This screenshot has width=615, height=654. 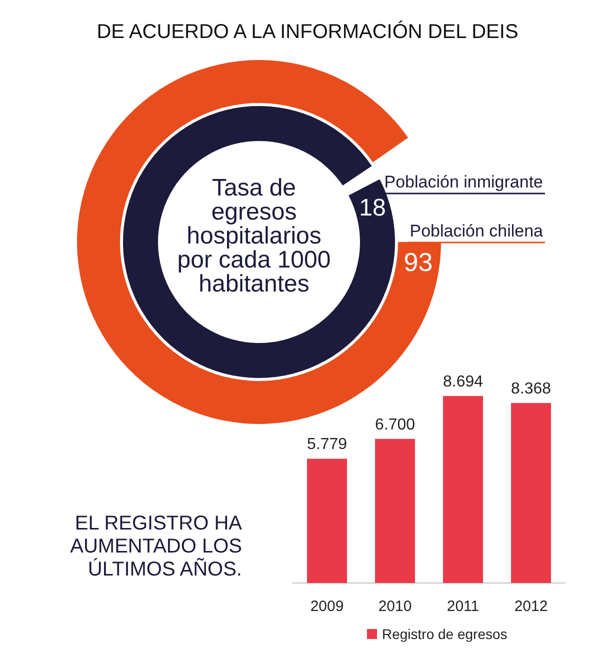 I want to click on x-tick-label: 2011, so click(x=463, y=606).